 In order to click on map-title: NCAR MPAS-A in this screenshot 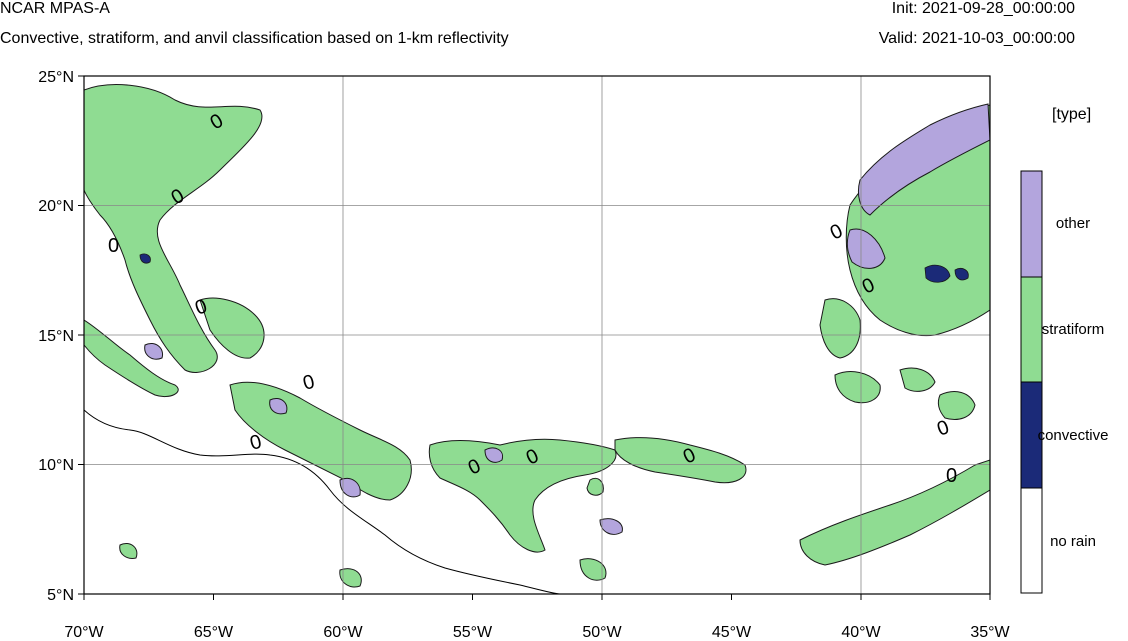, I will do `click(55, 8)`.